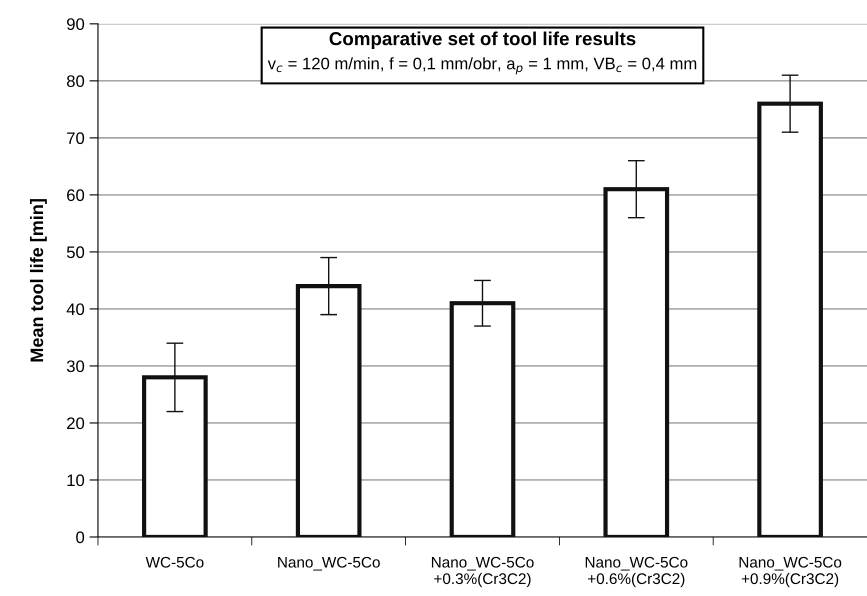 This screenshot has width=867, height=596. Describe the element at coordinates (791, 572) in the screenshot. I see `x-tick-label: Nano_WC-5Co +0.9%(Cr3C2)` at that location.